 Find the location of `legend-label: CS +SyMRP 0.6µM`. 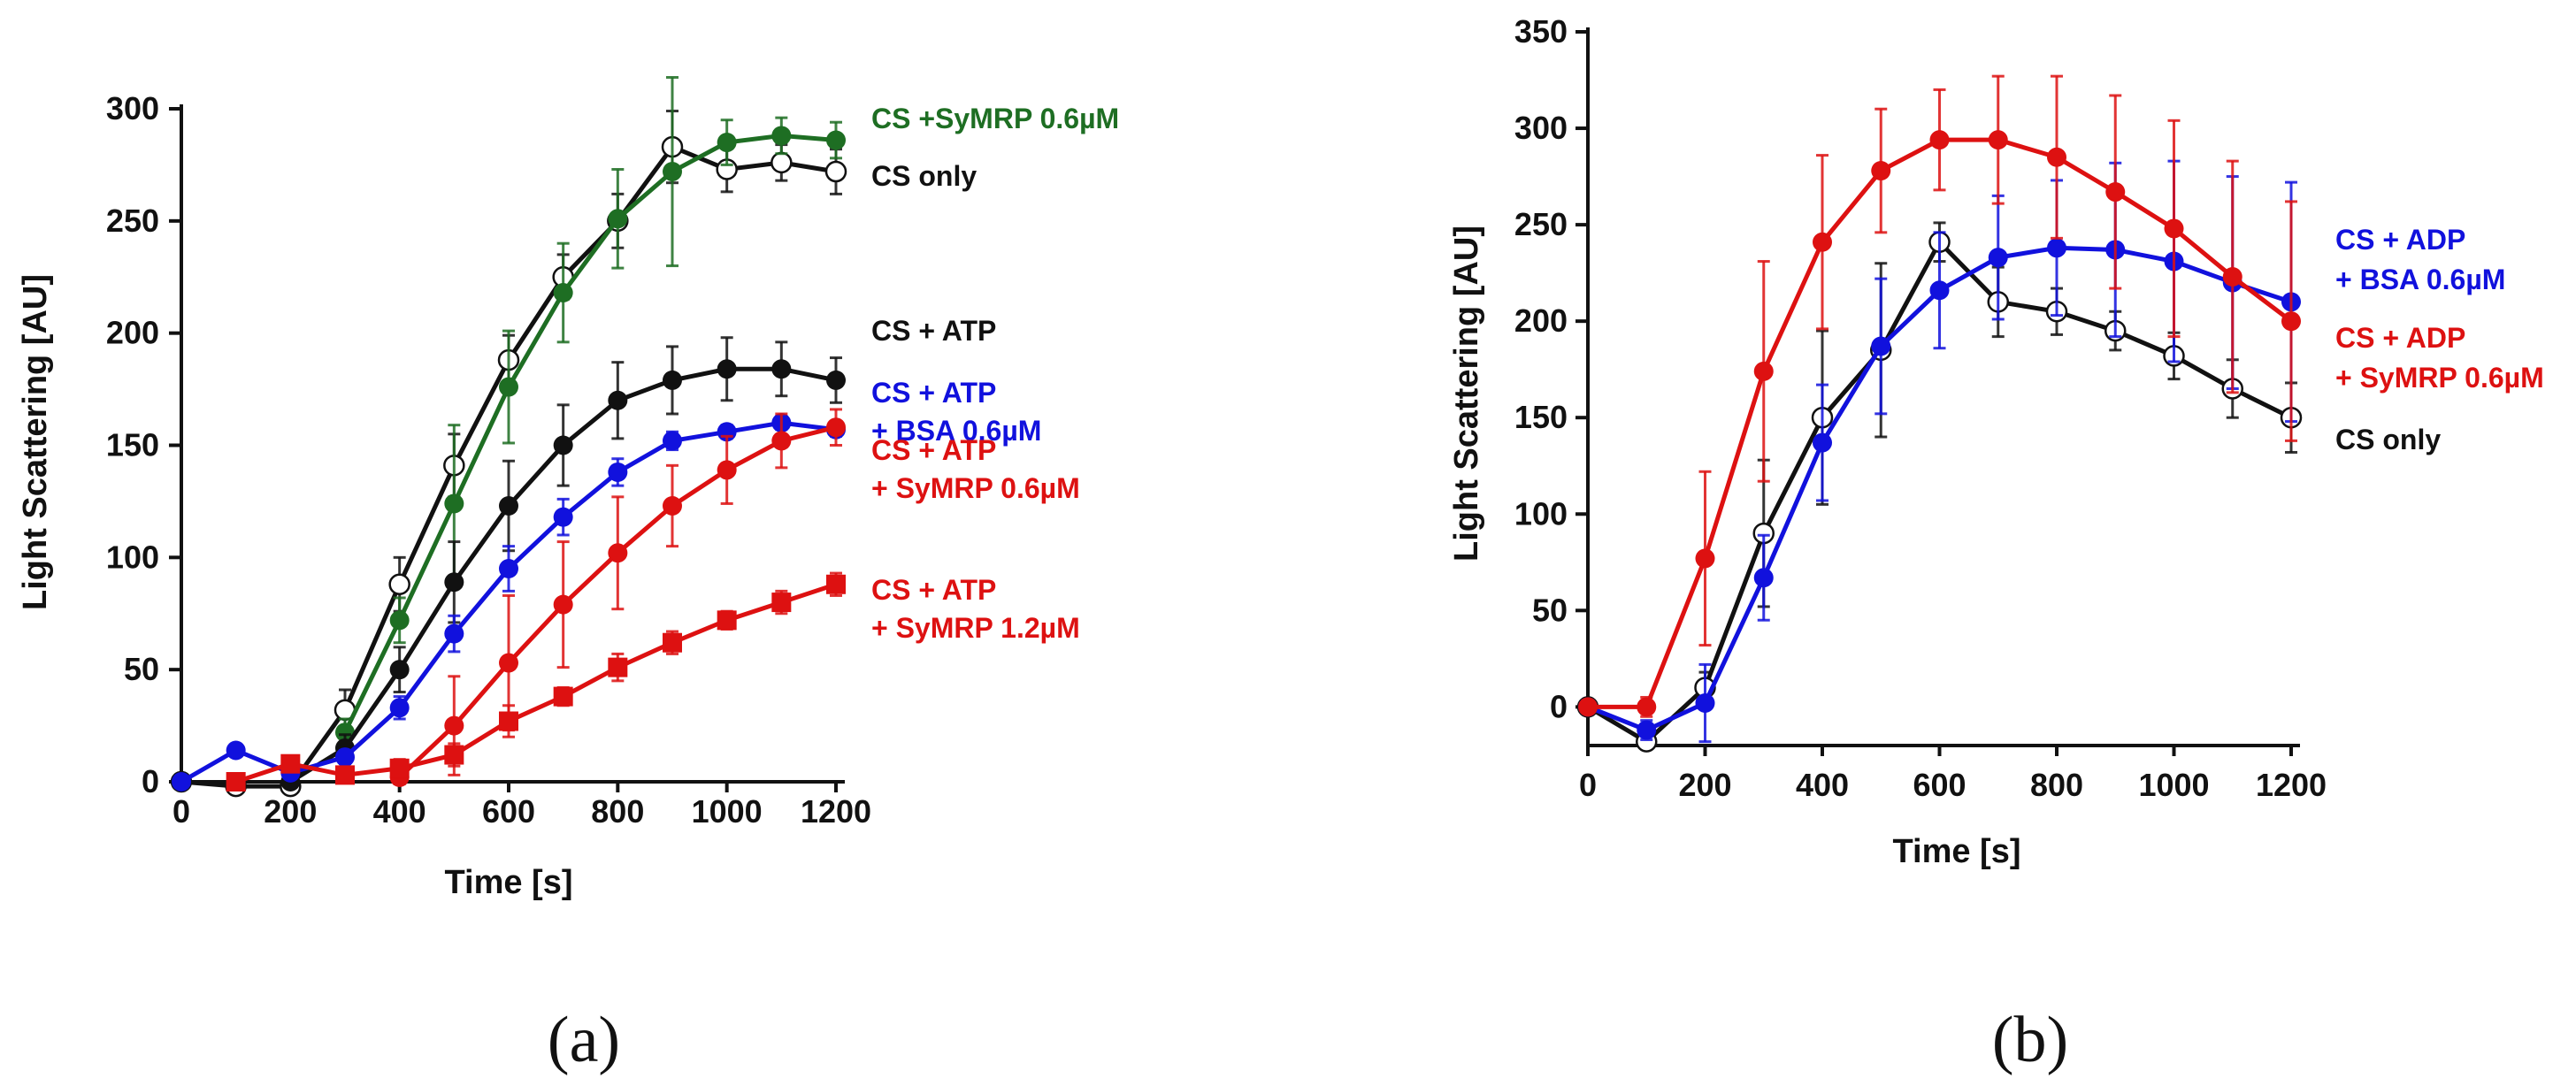

legend-label: CS +SyMRP 0.6µM is located at coordinates (995, 118).